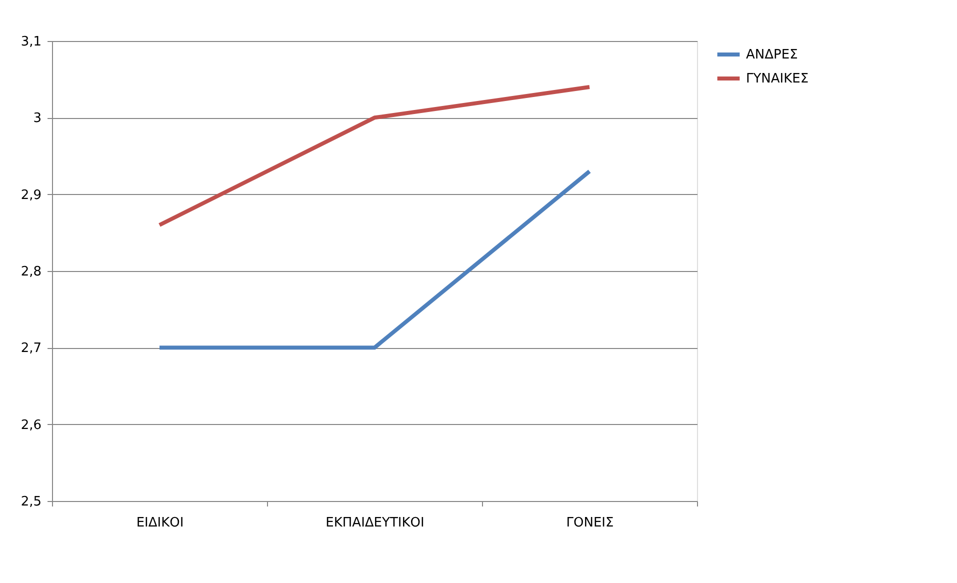 The height and width of the screenshot is (583, 957). Describe the element at coordinates (37, 118) in the screenshot. I see `y-tick-label: 3` at that location.